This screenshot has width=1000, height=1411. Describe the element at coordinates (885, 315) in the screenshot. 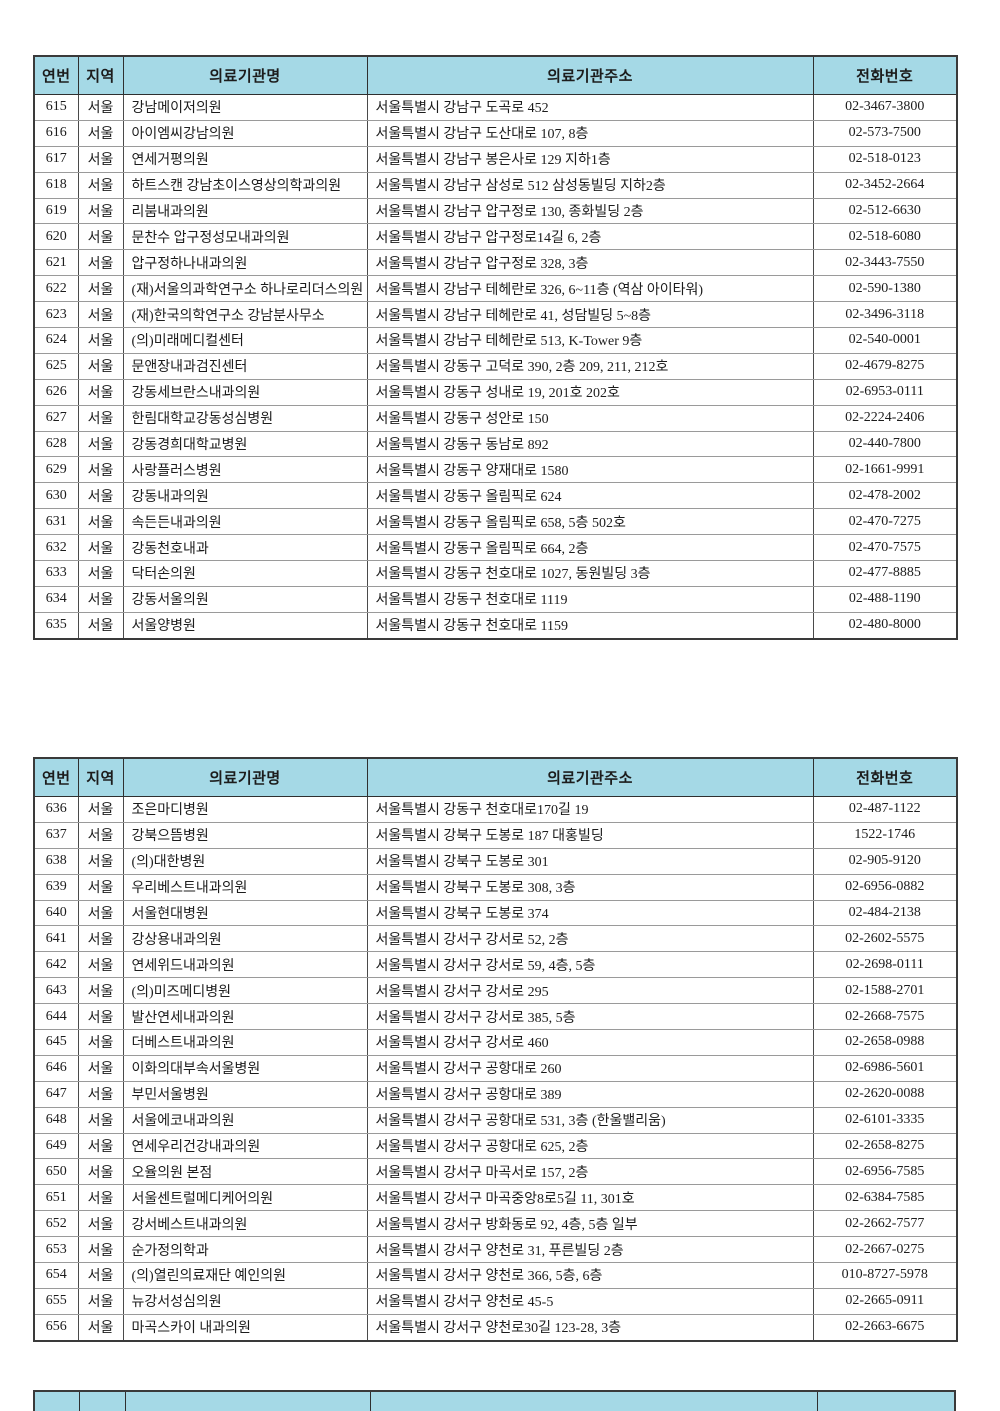

I see `cell-phone: 02-3496-3118` at that location.